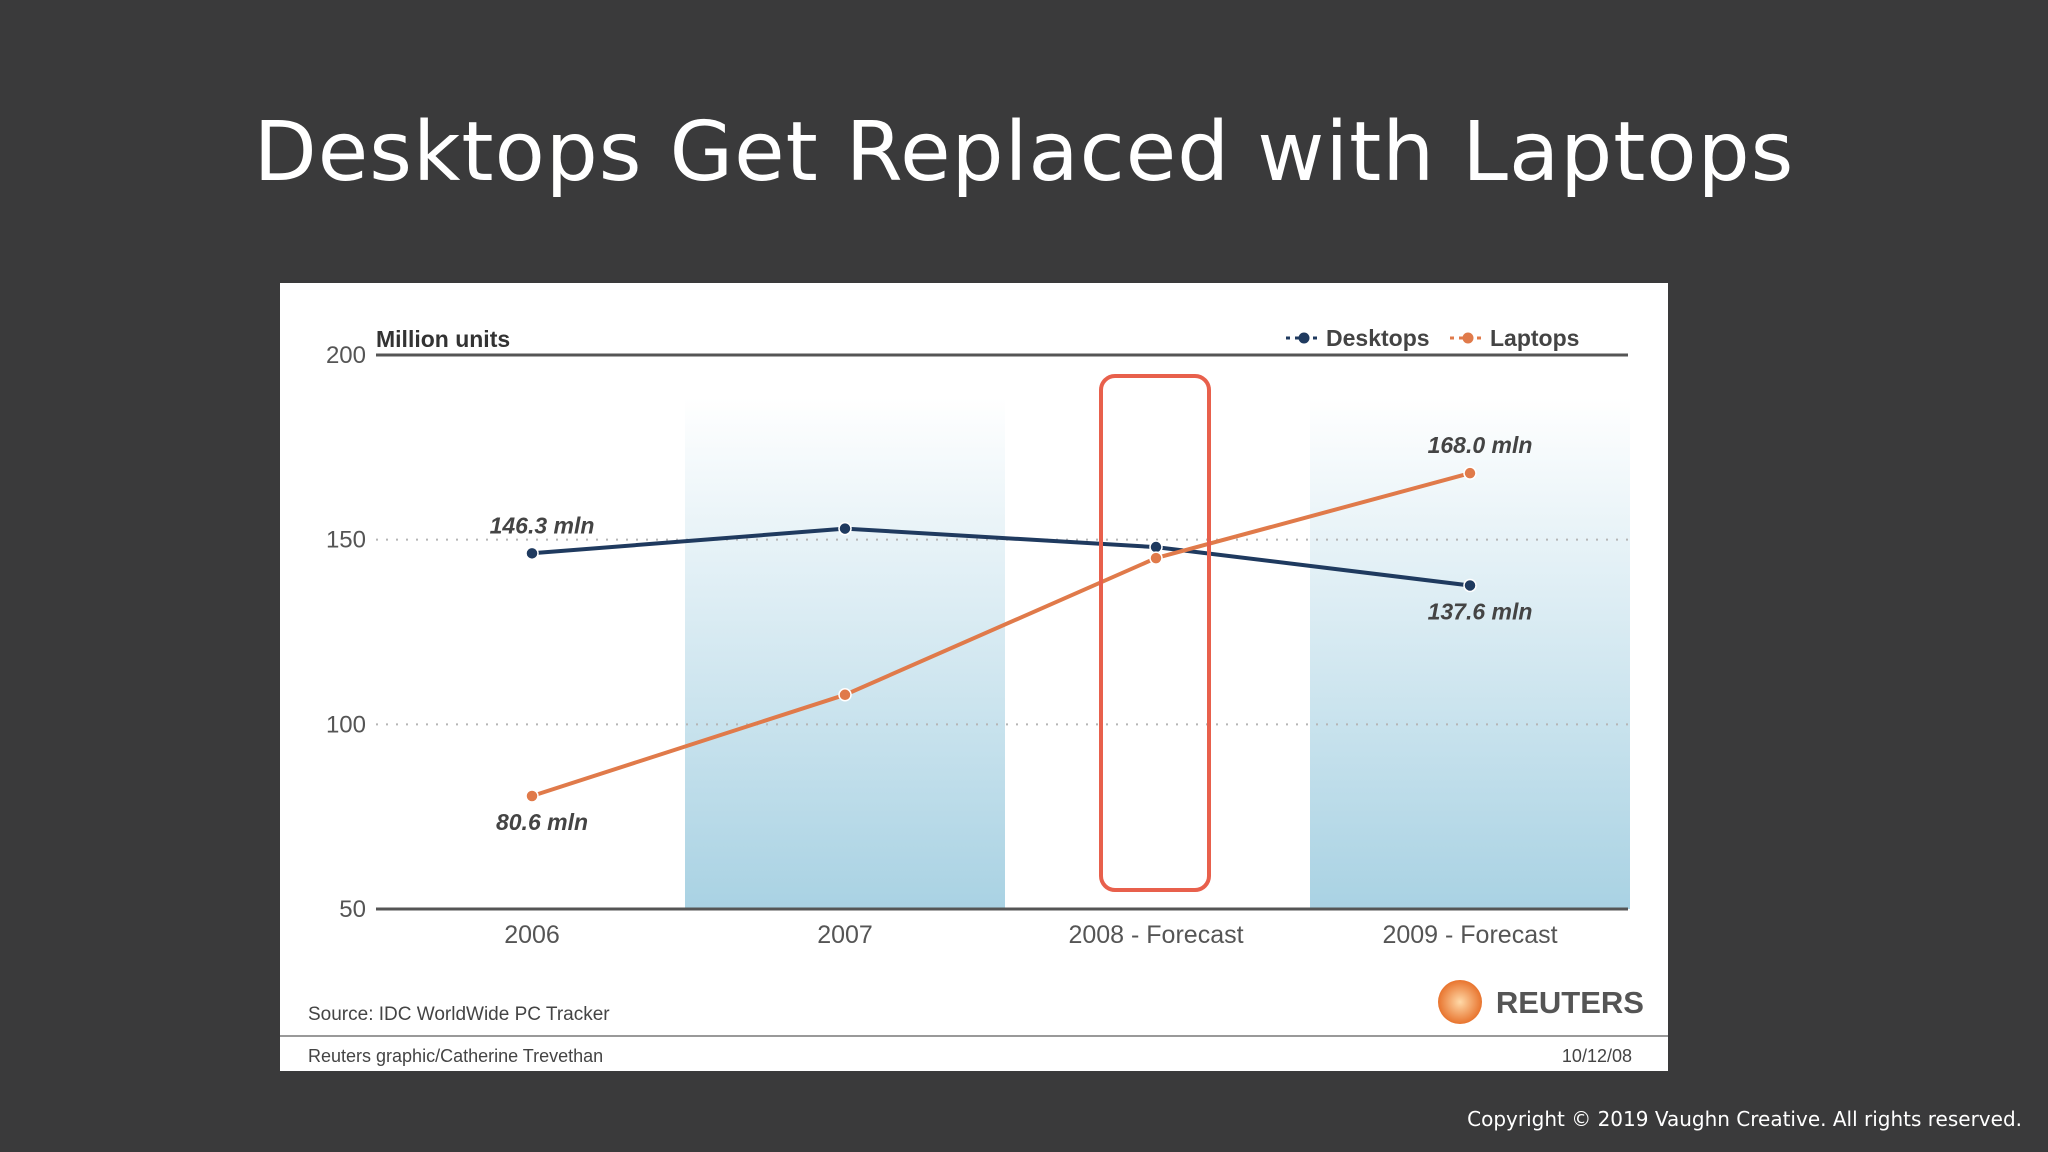  I want to click on reuters-logo-mark, so click(1460, 1002).